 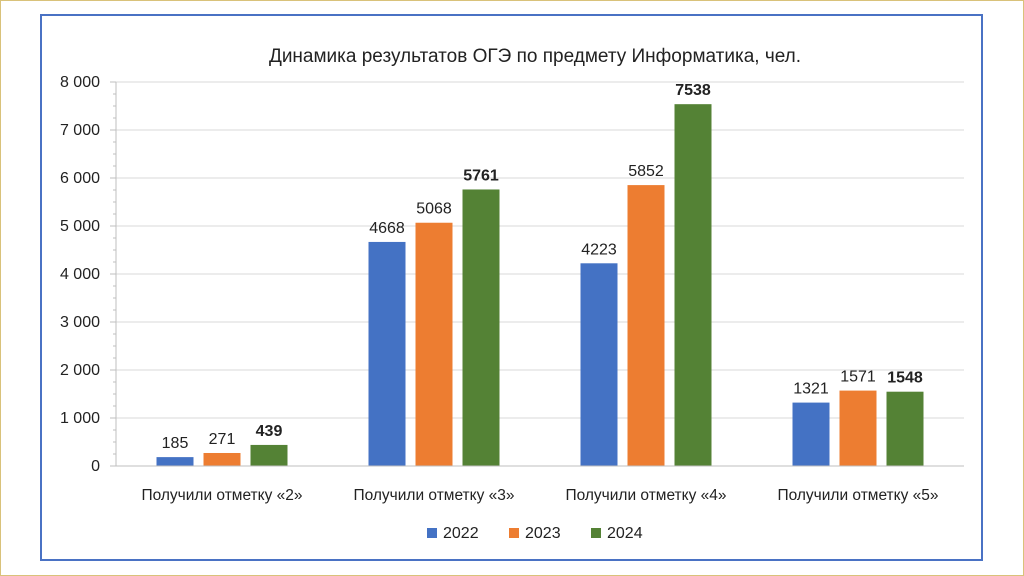 I want to click on legend-swatch-2023, so click(x=514, y=533).